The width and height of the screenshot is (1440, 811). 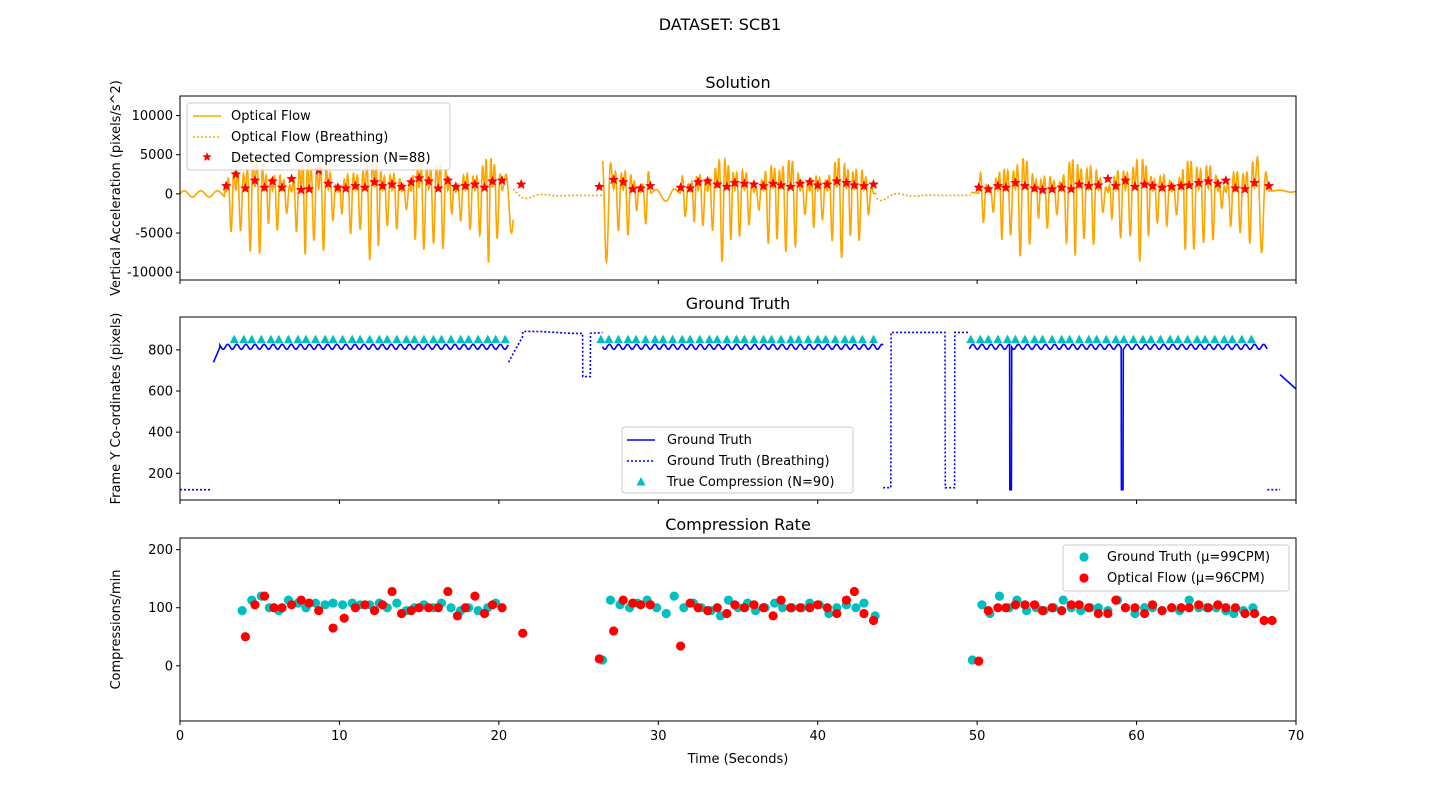 What do you see at coordinates (923, 197) in the screenshot?
I see `optical-flow-breathing-line` at bounding box center [923, 197].